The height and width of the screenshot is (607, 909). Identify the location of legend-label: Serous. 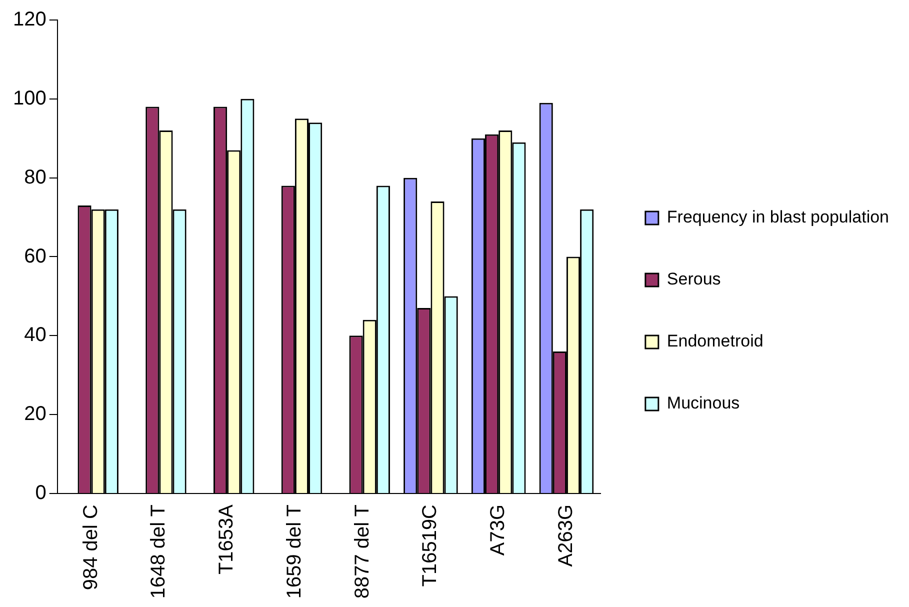
(693, 279).